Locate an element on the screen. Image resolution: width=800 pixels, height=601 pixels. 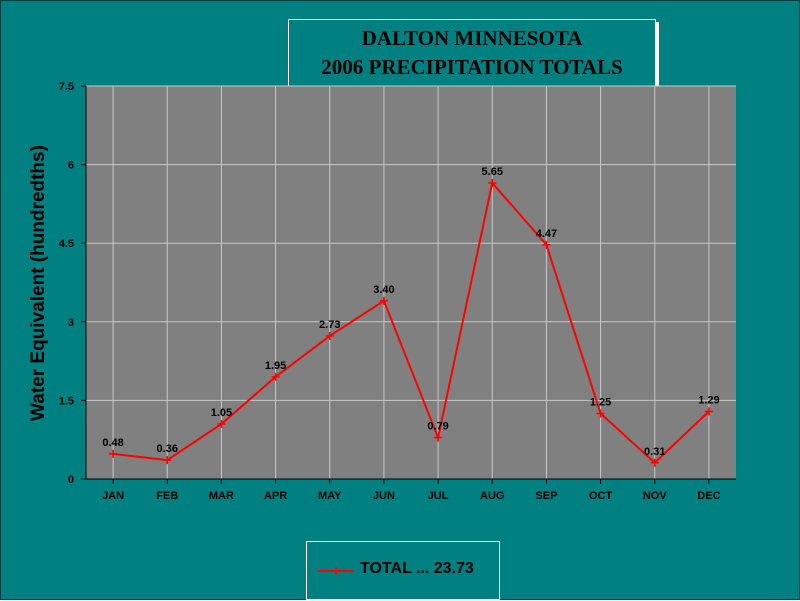
y-tick-label: 6 is located at coordinates (71, 166).